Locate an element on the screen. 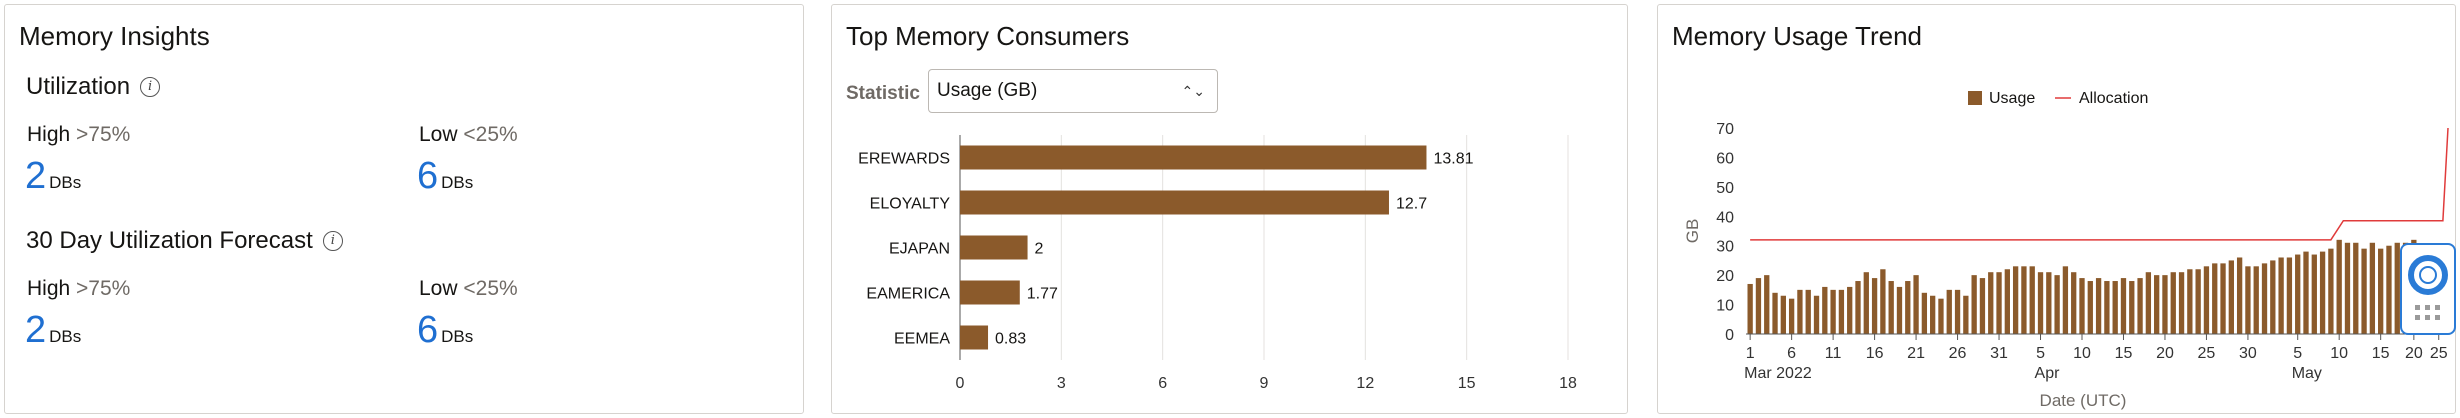 Image resolution: width=2460 pixels, height=418 pixels. category-label: ELOYALTY is located at coordinates (910, 204).